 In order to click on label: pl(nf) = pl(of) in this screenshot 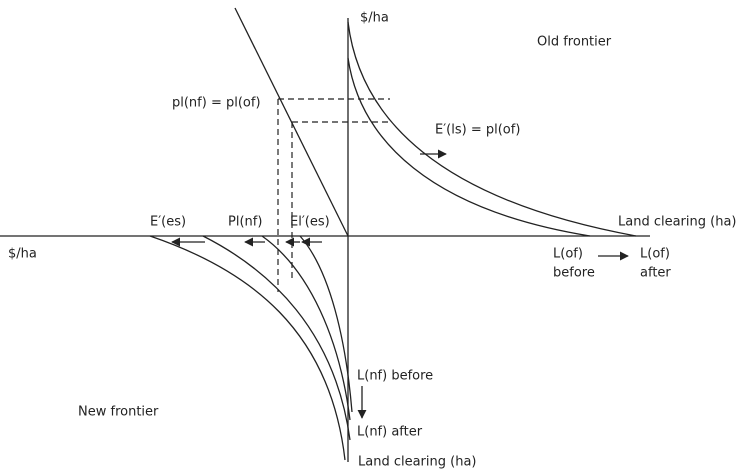, I will do `click(216, 103)`.